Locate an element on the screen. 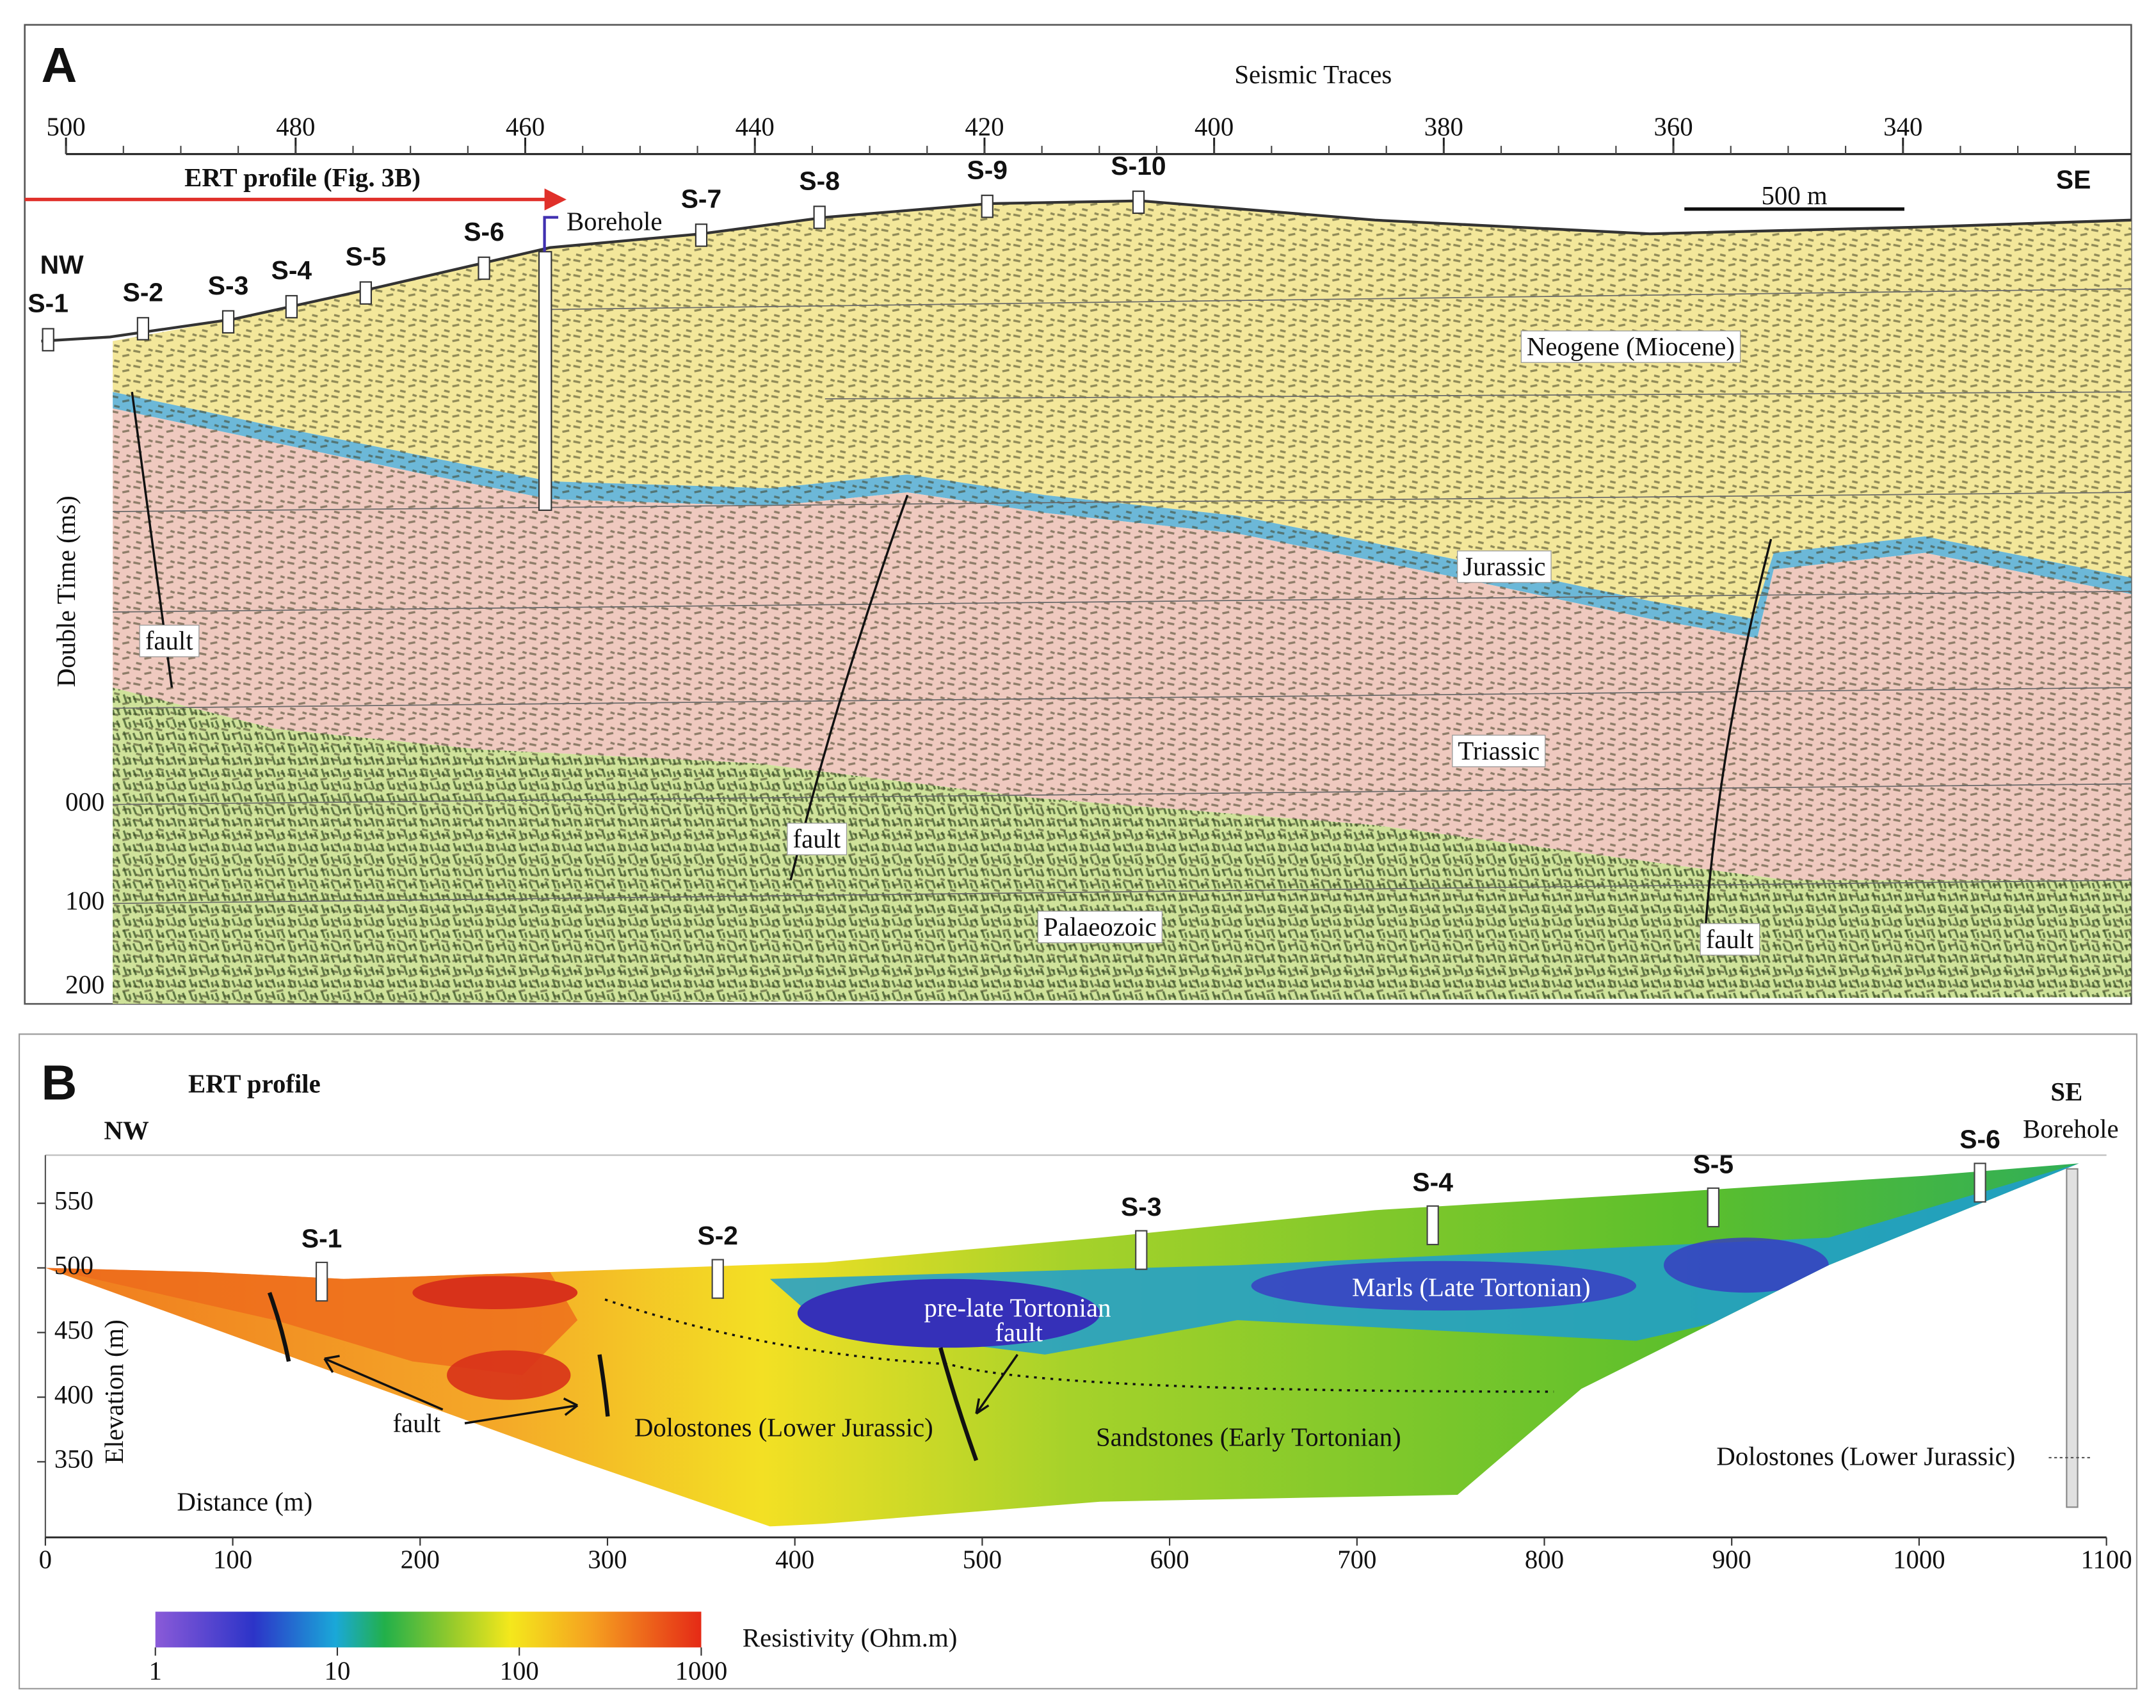  borehole-label: Borehole is located at coordinates (2071, 1129).